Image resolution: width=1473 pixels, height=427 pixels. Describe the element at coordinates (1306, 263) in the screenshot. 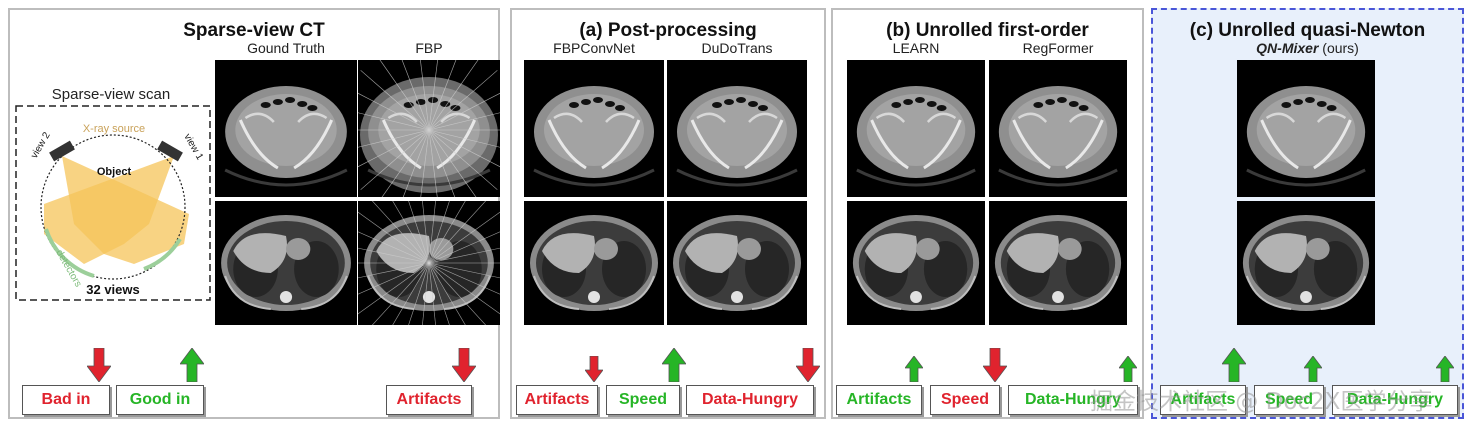

I see `ct-image-qn-mixer-chest` at that location.